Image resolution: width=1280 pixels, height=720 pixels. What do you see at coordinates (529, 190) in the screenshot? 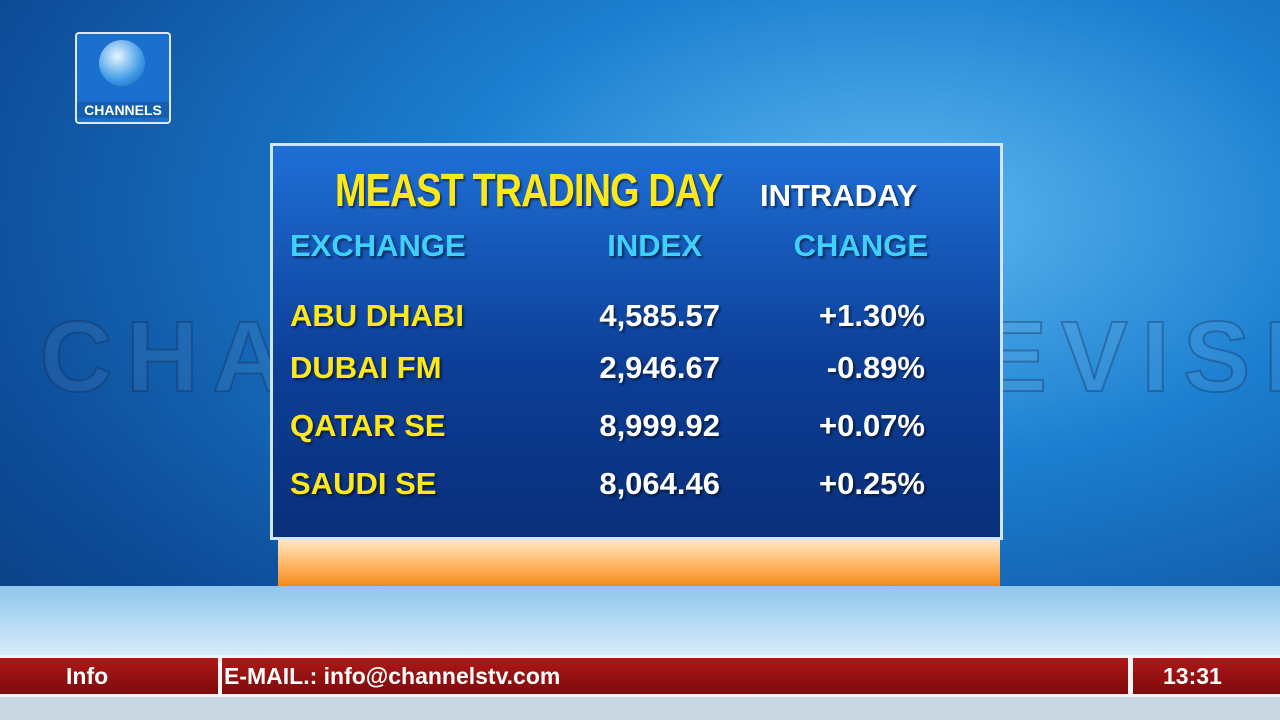
I see `board-title: MEAST TRADING DAY` at bounding box center [529, 190].